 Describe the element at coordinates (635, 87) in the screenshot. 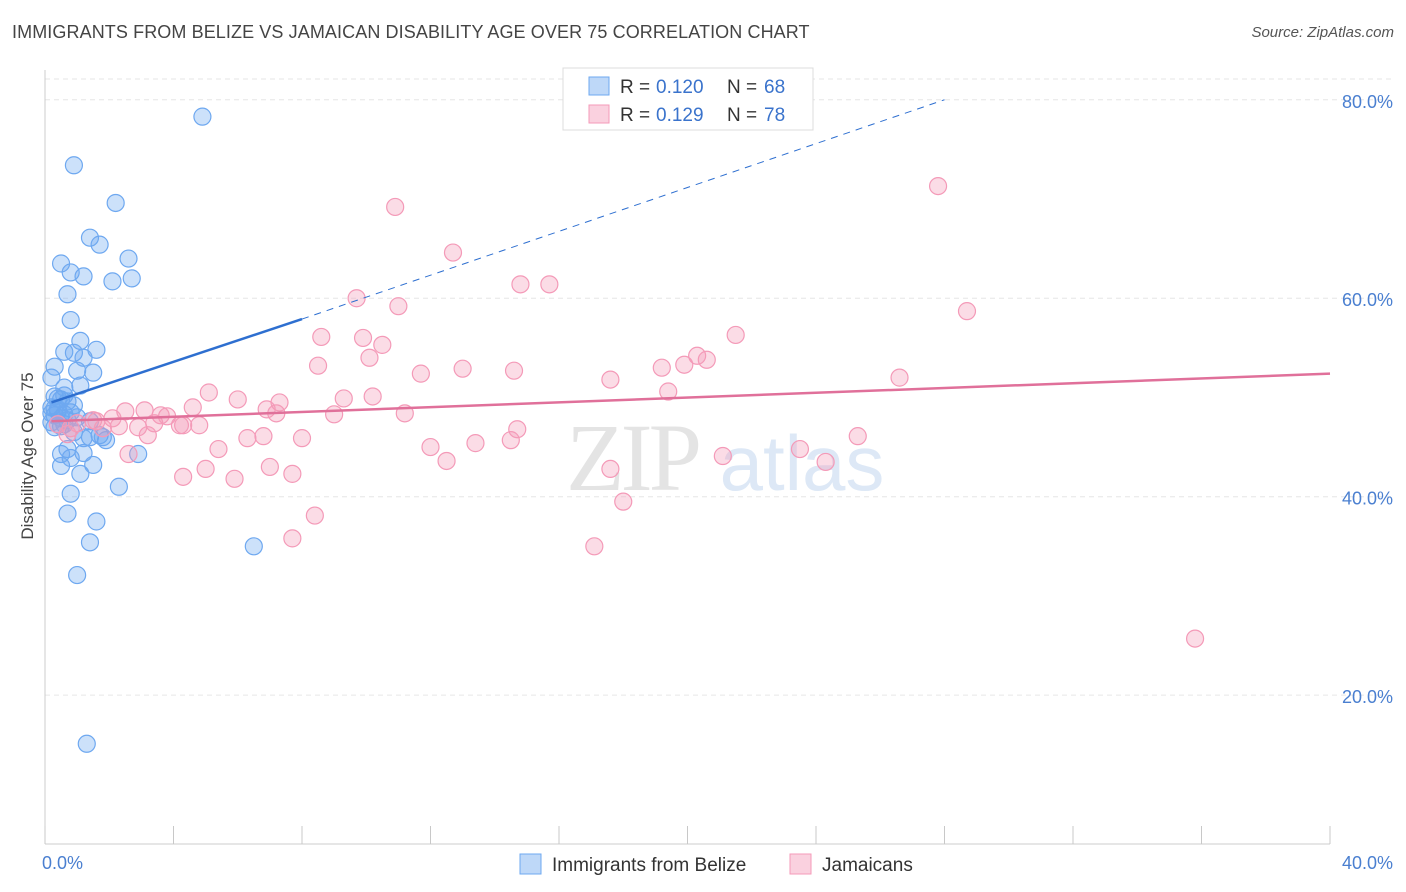

I see `legend-r-label: R =` at that location.